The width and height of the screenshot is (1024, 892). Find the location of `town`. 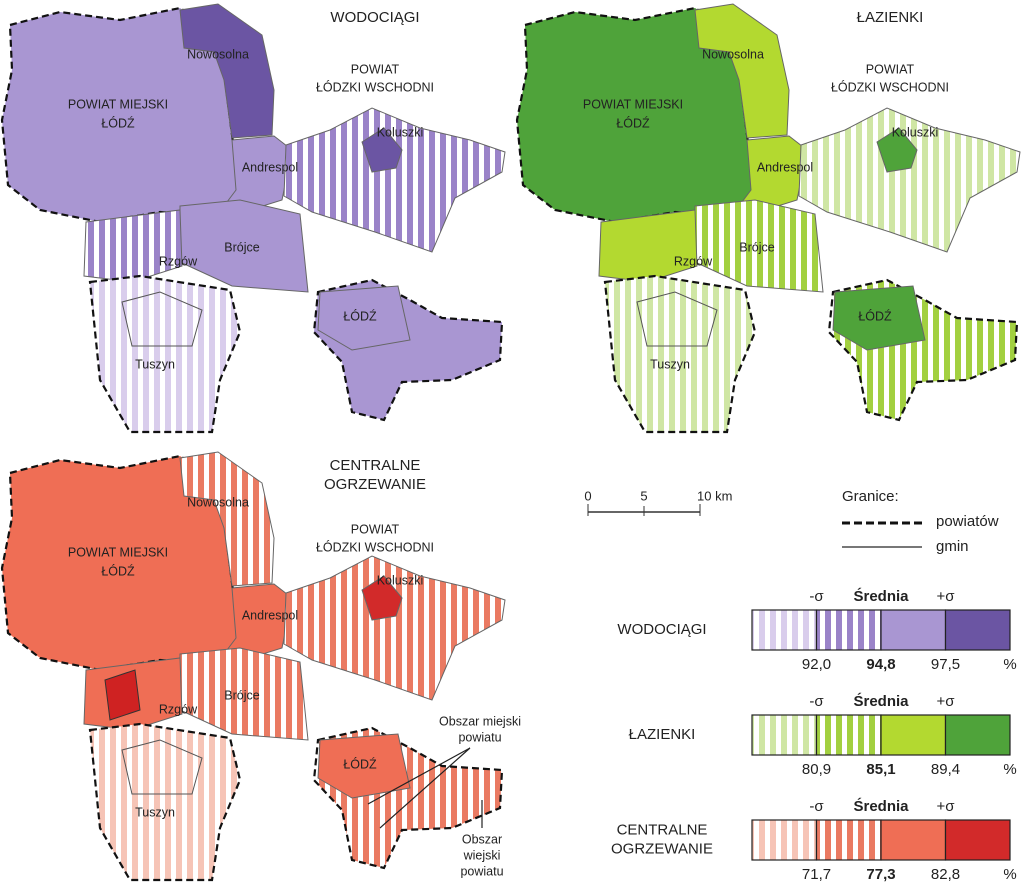

town is located at coordinates (122, 695).